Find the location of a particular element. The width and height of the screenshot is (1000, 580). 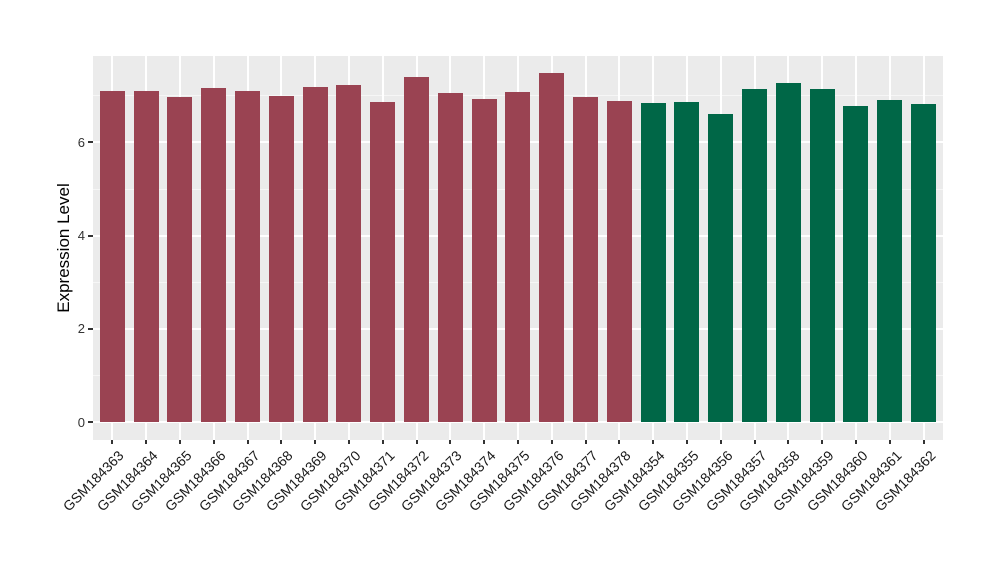

bar-GSM184368 is located at coordinates (281, 258).